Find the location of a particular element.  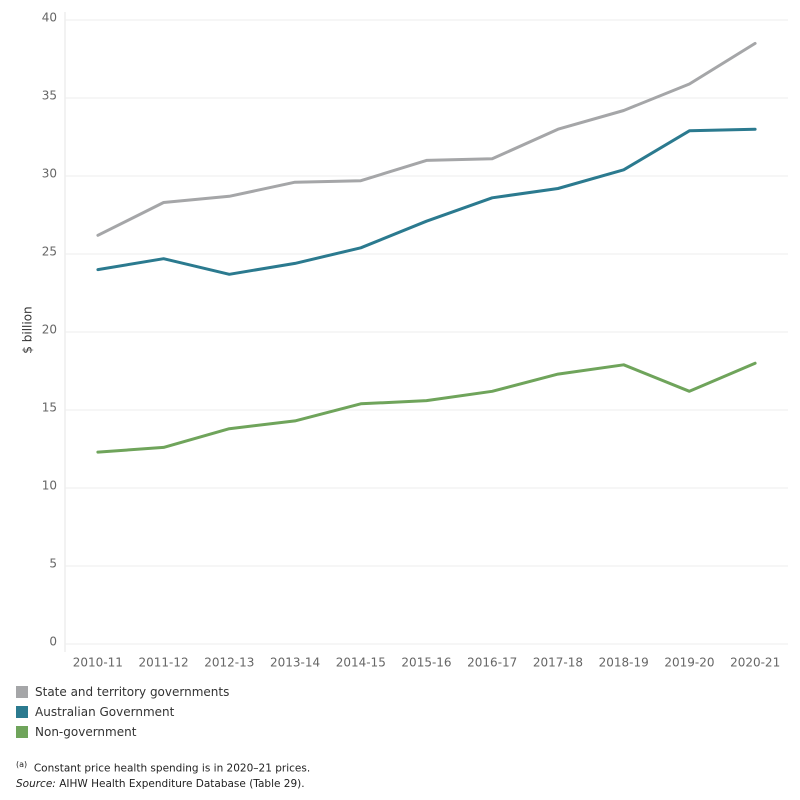

y-tick-label: 30 is located at coordinates (49, 174).